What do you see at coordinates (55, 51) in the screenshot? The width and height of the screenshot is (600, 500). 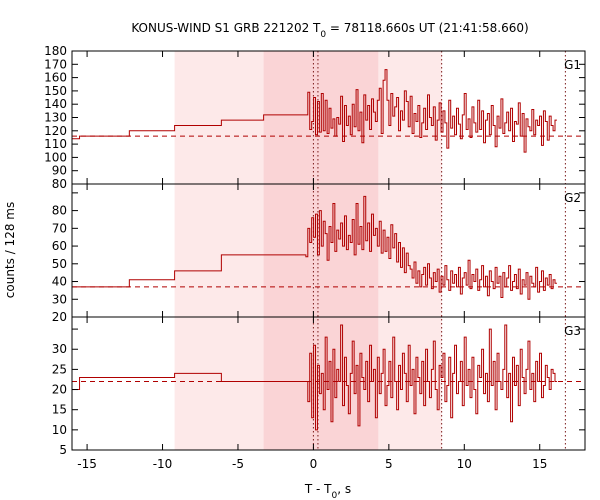 I see `y-tick-label-G1-180: 180` at bounding box center [55, 51].